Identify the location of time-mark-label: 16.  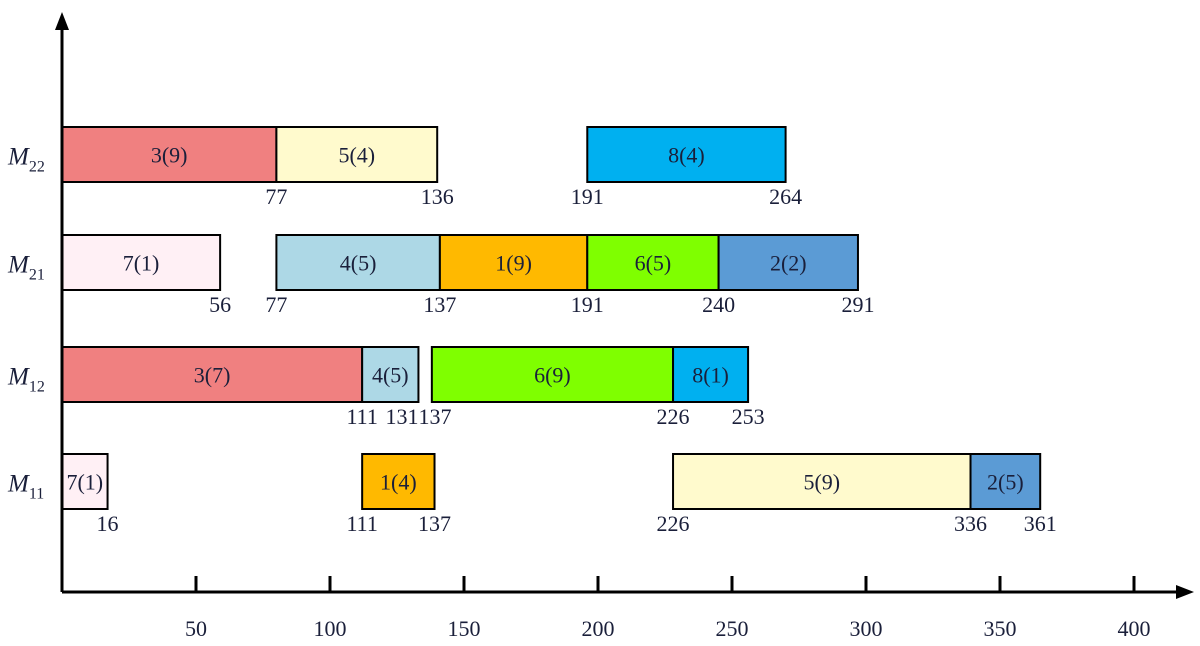
(108, 523).